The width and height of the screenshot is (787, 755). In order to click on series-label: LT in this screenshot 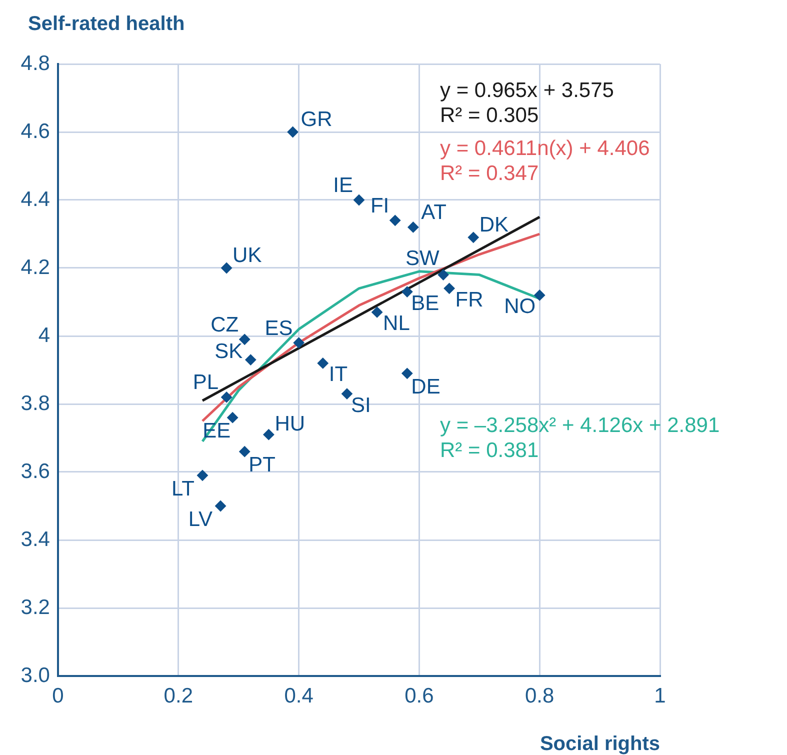, I will do `click(183, 488)`.